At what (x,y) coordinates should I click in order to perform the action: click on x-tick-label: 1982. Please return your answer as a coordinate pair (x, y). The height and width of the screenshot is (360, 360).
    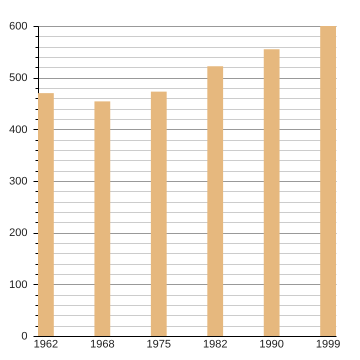
    Looking at the image, I should click on (215, 344).